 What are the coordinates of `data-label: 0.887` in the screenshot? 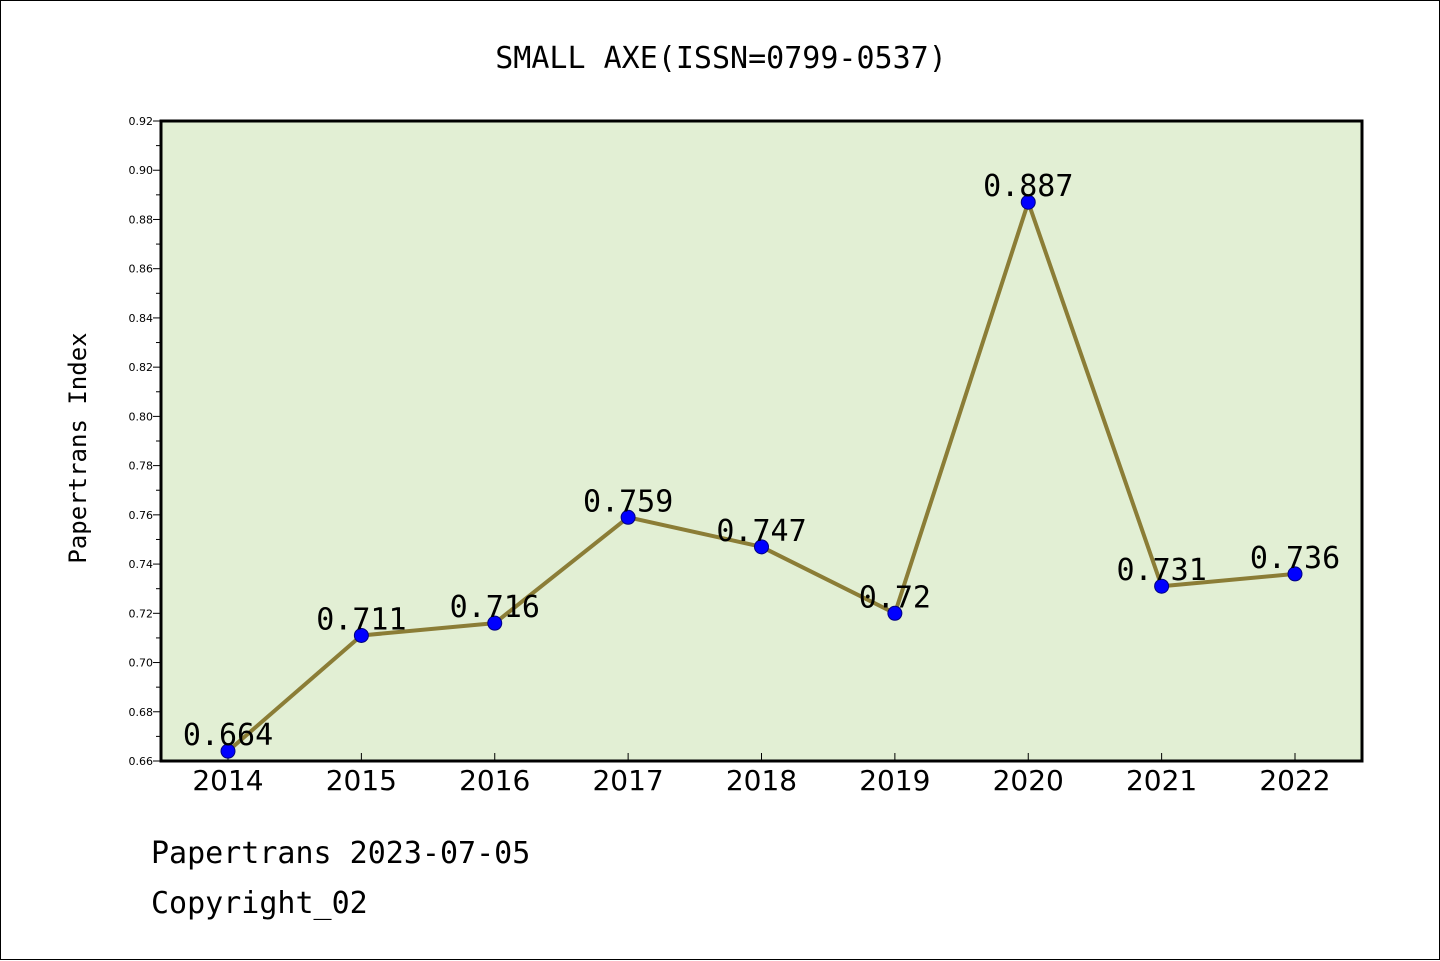 It's located at (1028, 186).